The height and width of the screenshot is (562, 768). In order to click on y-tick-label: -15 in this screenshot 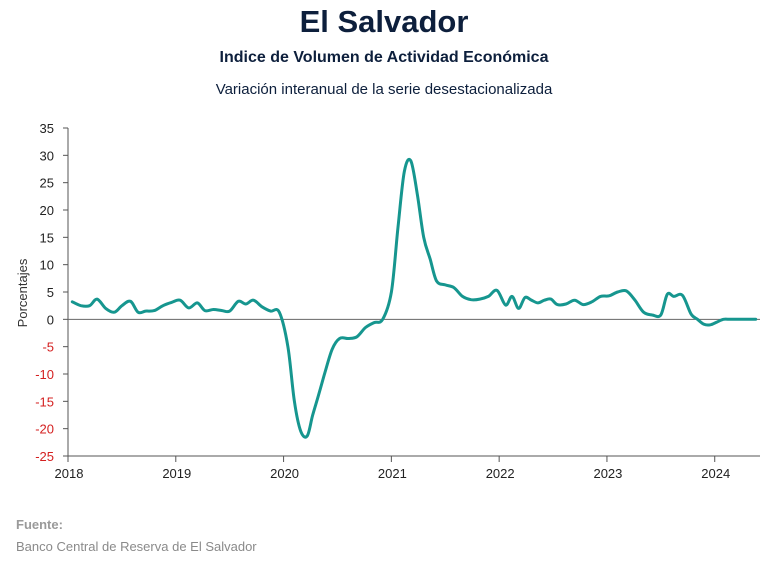, I will do `click(44, 401)`.